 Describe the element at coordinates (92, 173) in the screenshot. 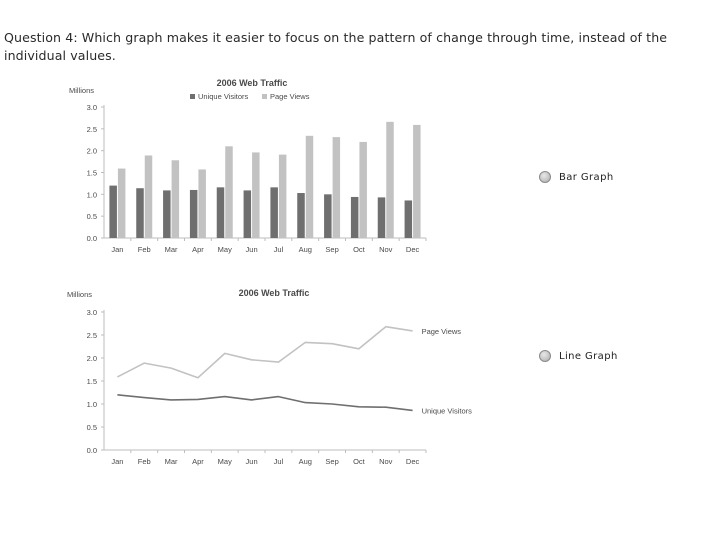

I see `bar-chart-y-tick-label: 1.5` at that location.